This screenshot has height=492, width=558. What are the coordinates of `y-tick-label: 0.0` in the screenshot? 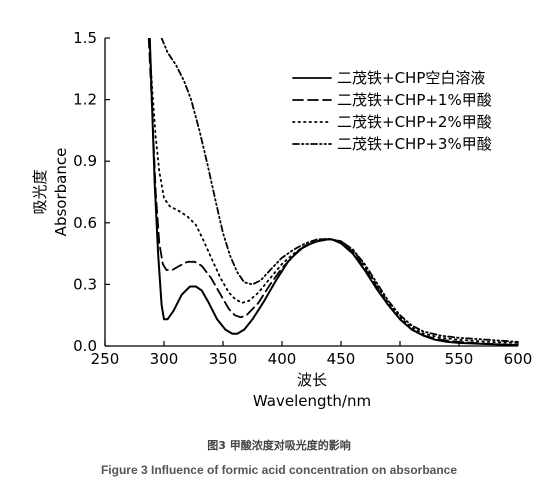 It's located at (85, 346).